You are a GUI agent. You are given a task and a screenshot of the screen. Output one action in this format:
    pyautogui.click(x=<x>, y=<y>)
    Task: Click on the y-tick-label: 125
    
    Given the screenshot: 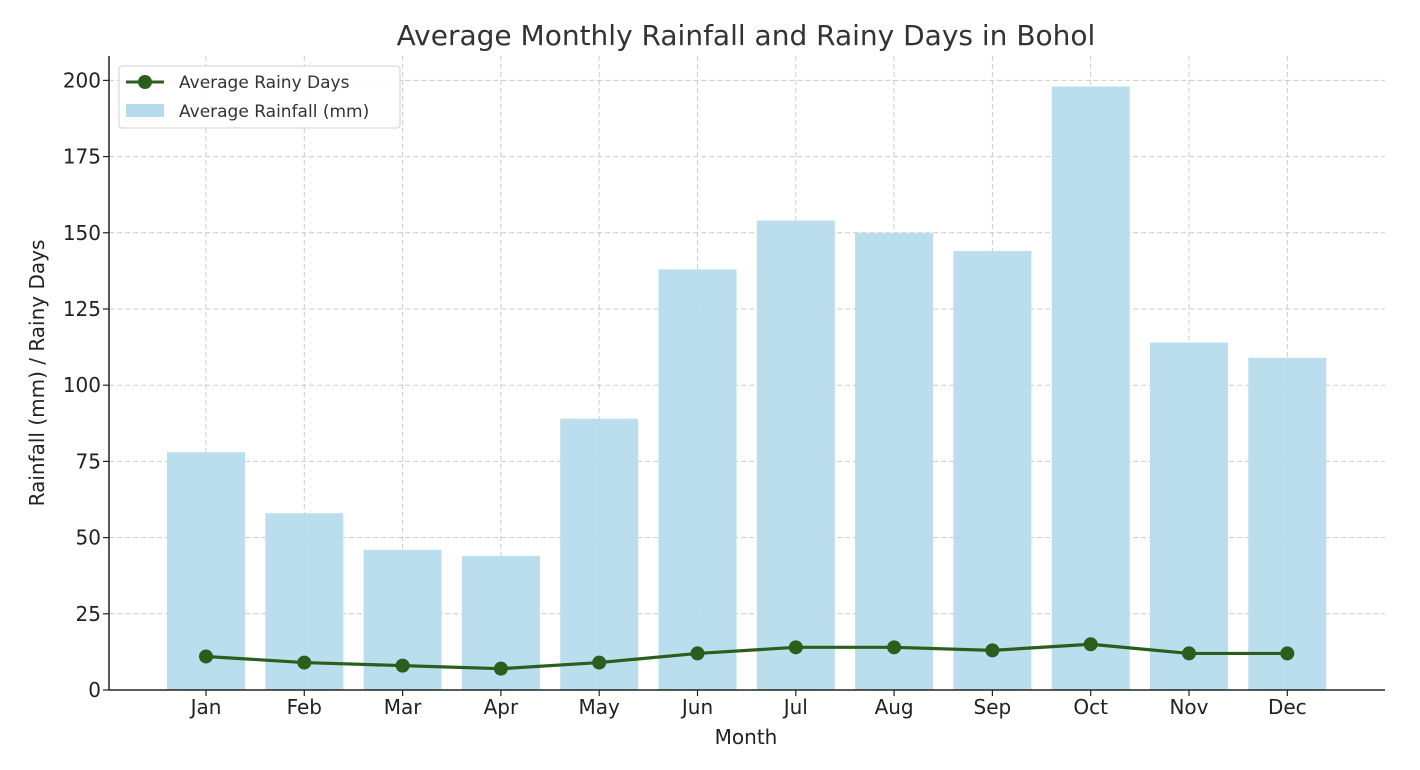 What is the action you would take?
    pyautogui.click(x=82, y=309)
    